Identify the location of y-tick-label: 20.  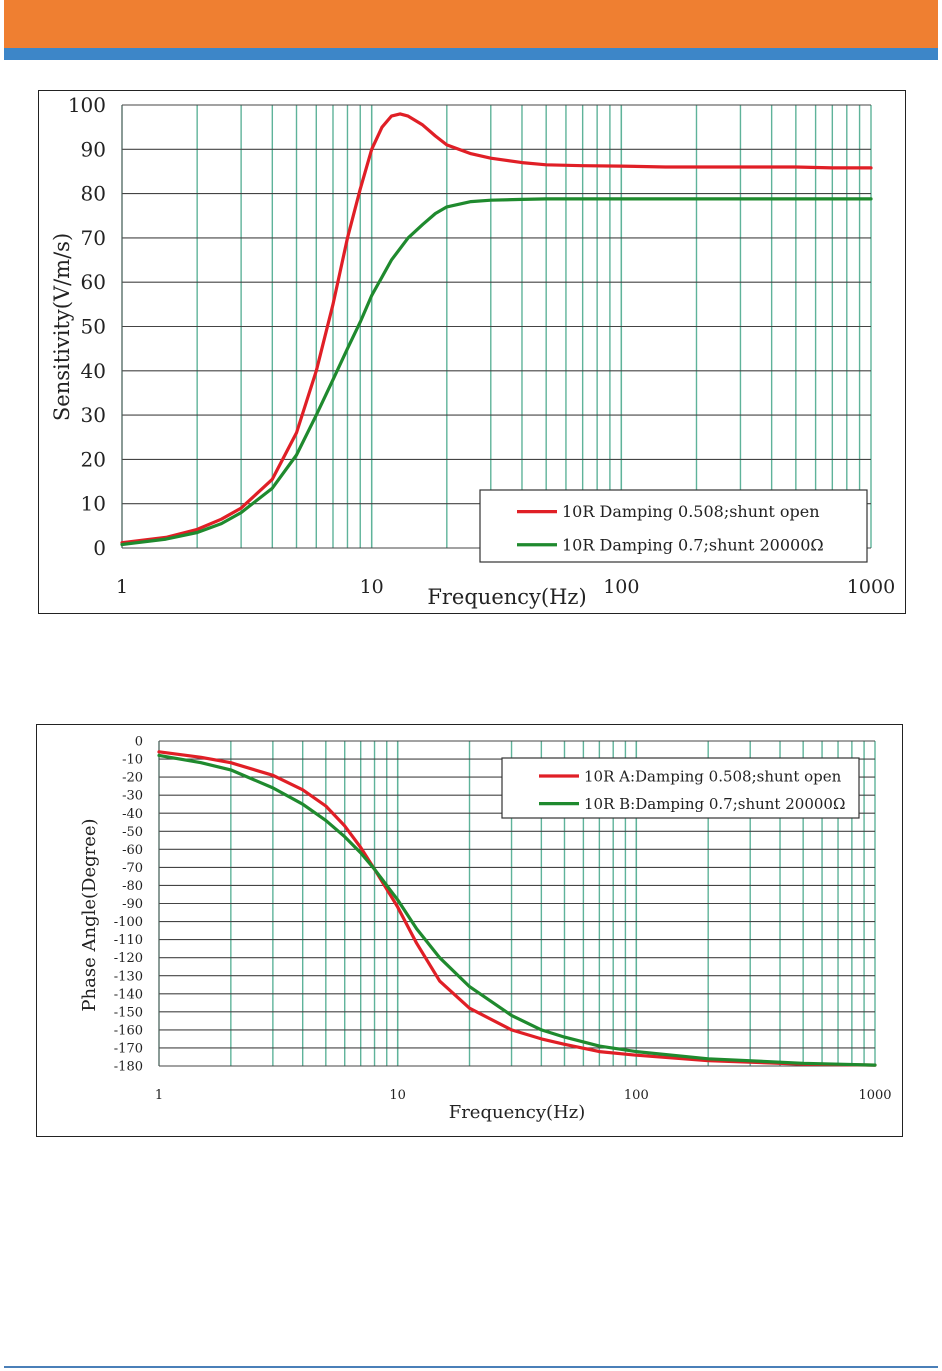
(93, 459).